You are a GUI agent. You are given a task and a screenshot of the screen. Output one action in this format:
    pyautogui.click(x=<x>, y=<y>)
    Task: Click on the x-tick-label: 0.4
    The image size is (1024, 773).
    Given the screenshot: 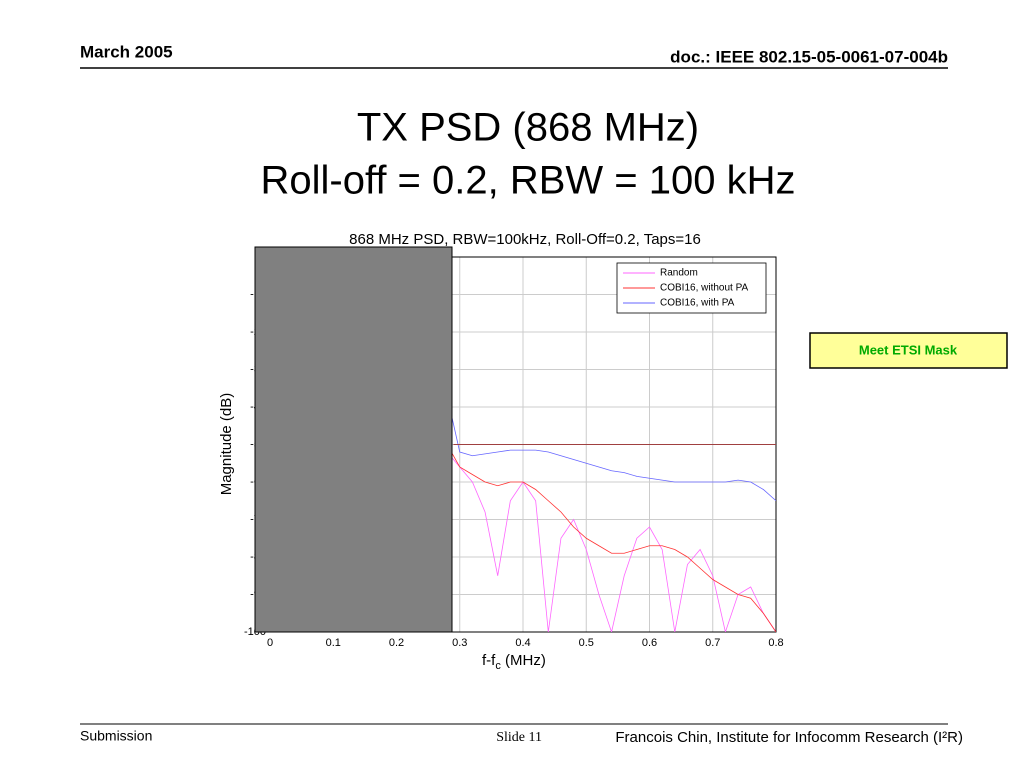 What is the action you would take?
    pyautogui.click(x=522, y=643)
    